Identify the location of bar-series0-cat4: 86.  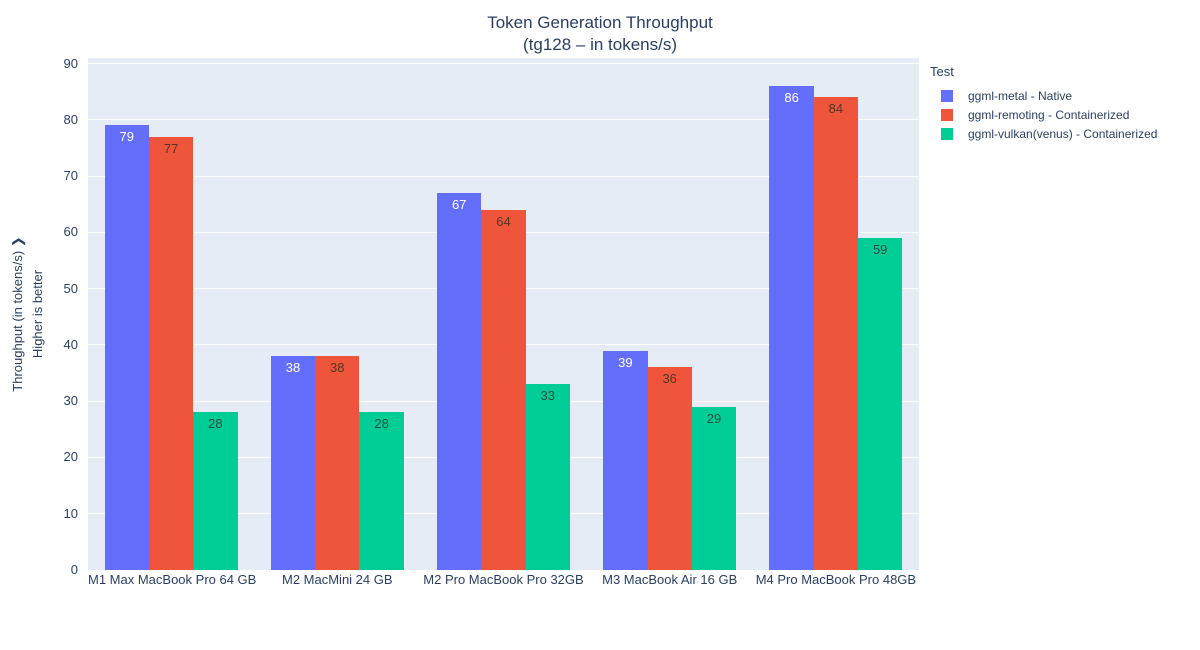
(791, 328).